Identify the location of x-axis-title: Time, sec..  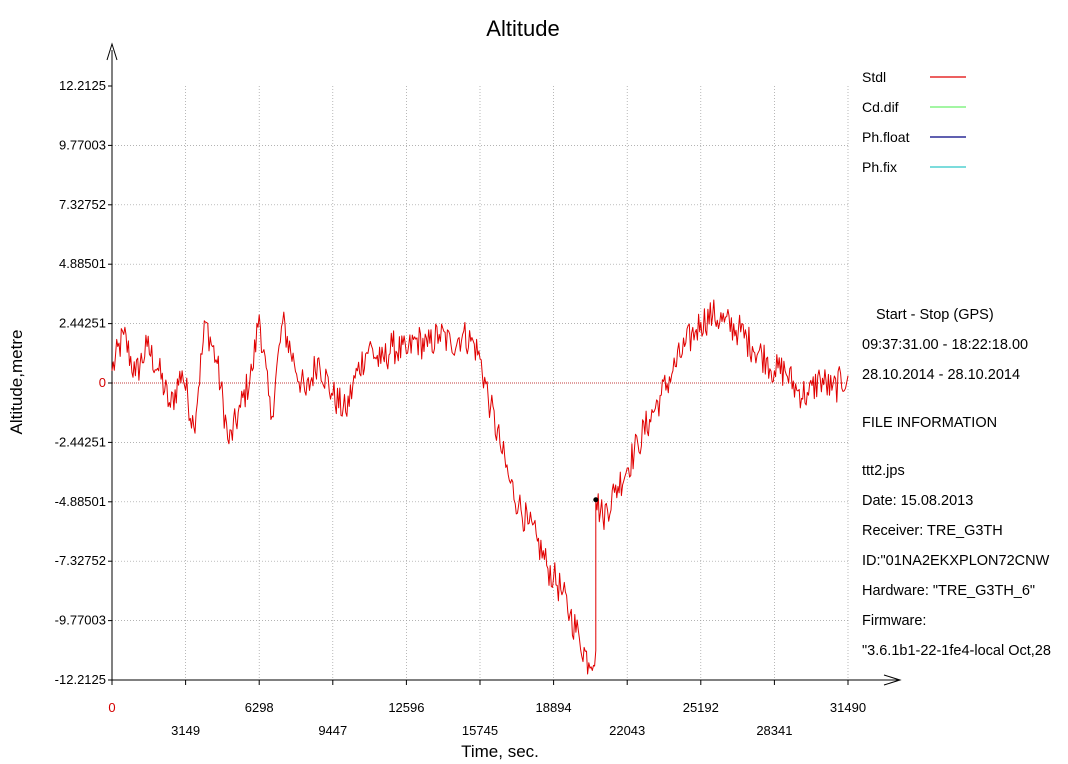
(500, 751).